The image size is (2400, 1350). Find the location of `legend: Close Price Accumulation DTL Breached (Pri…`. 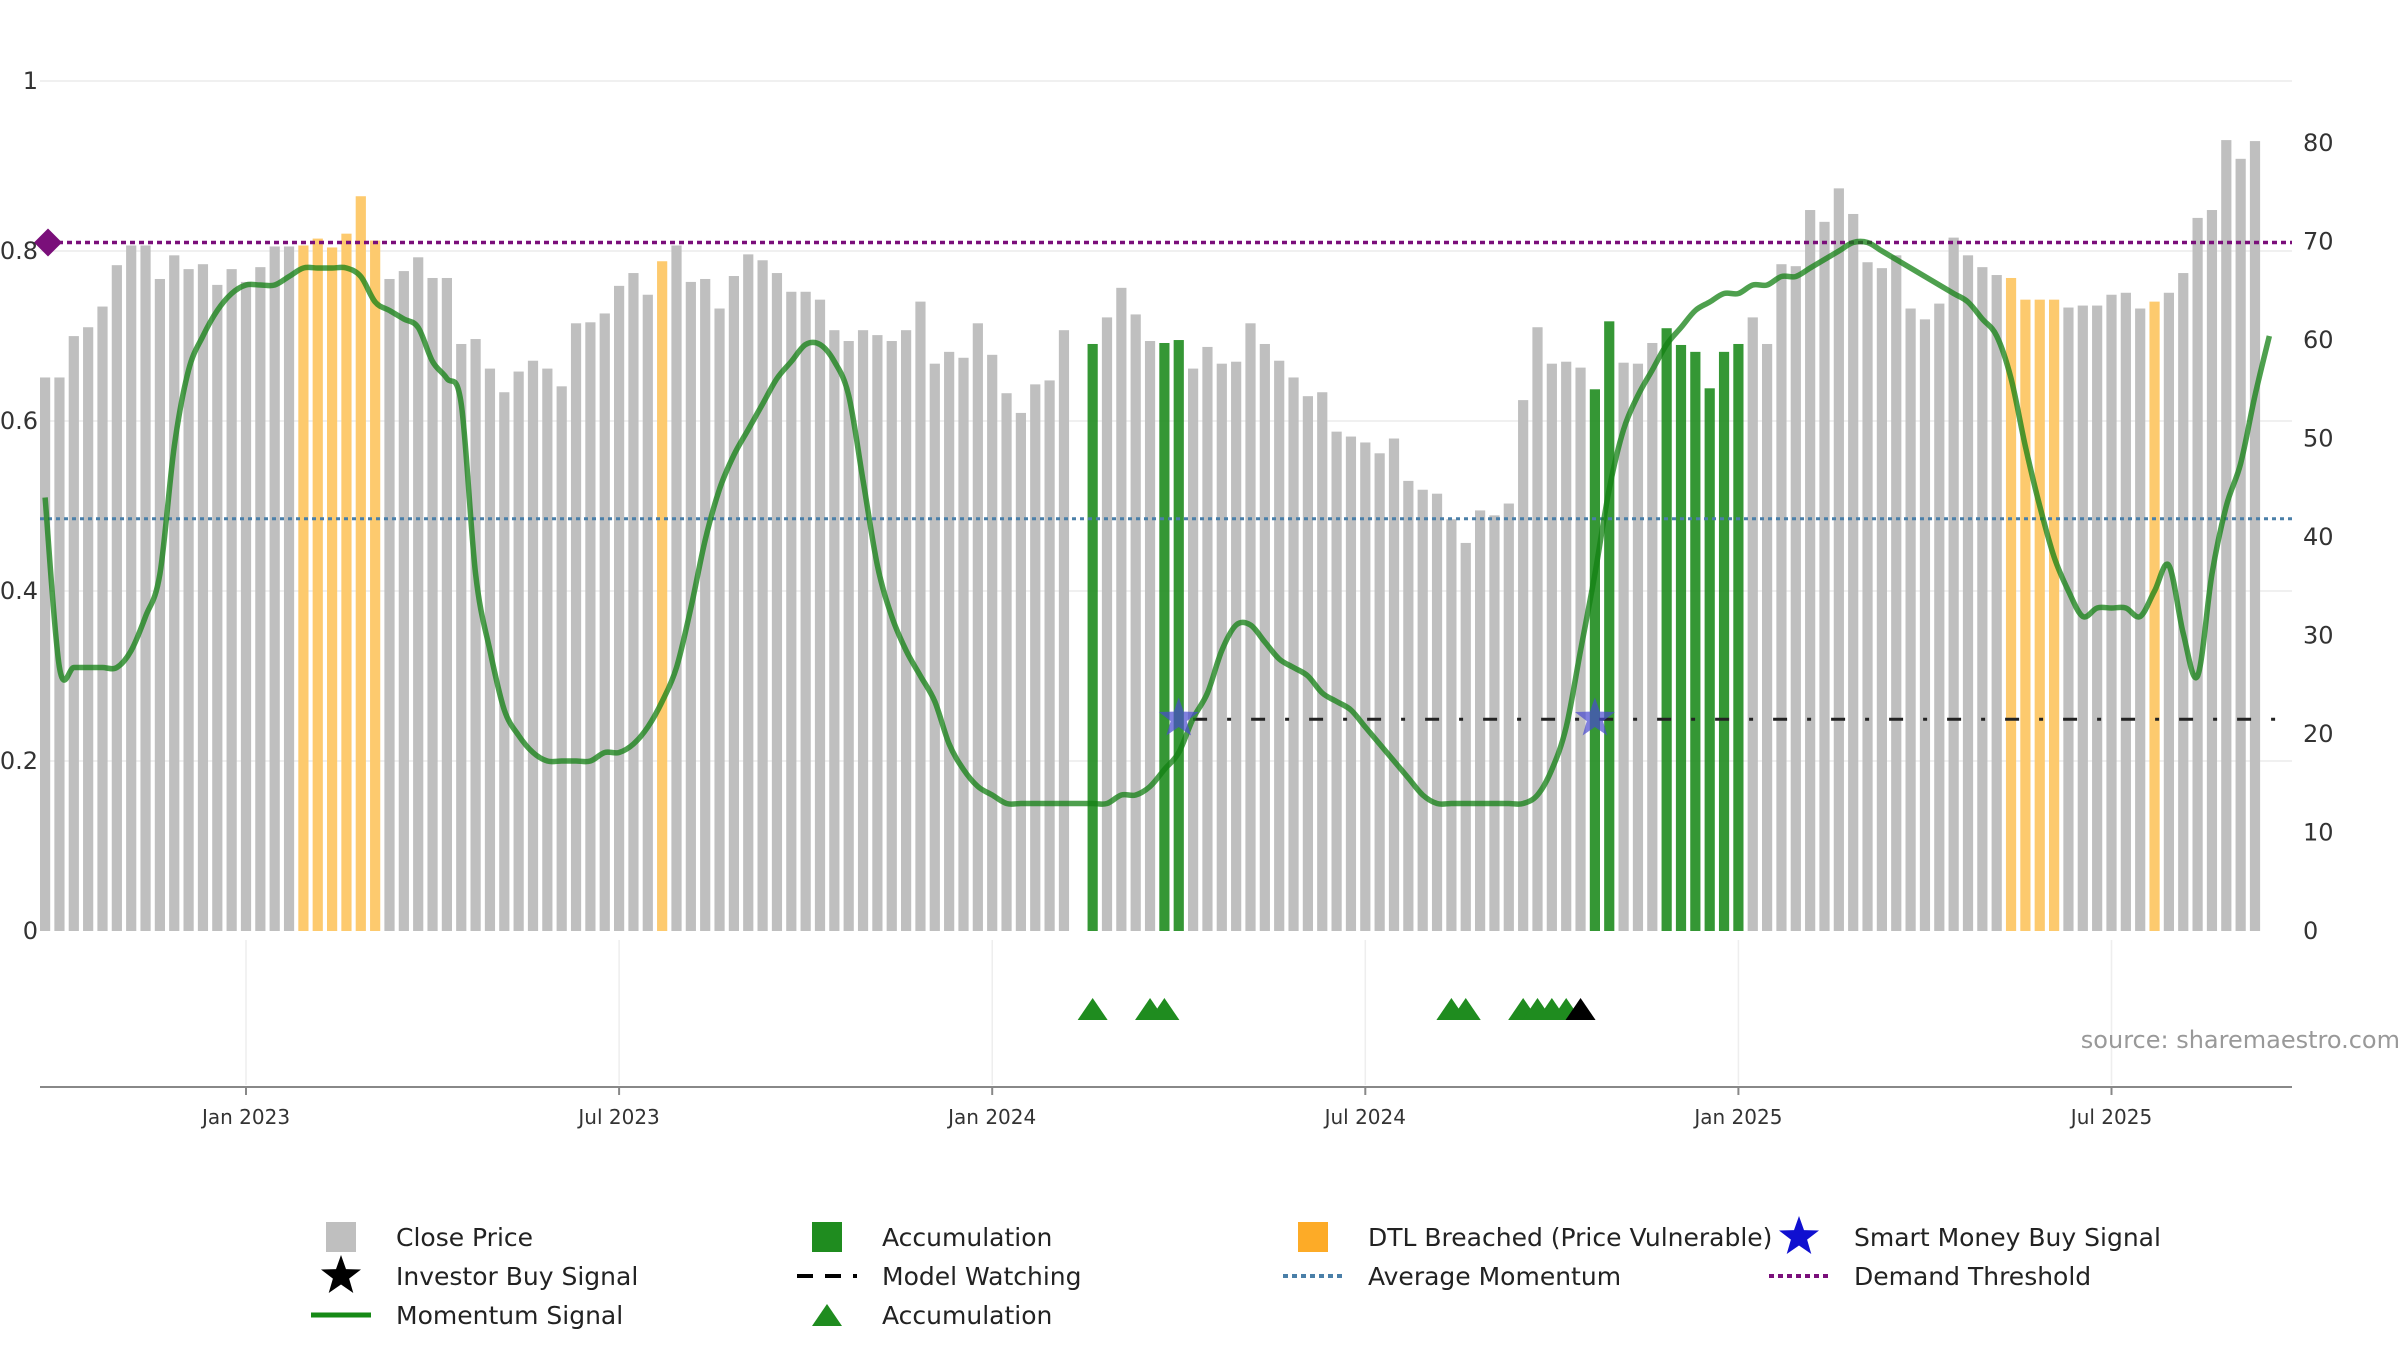

legend: Close Price Accumulation DTL Breached (Pri… is located at coordinates (1236, 1273).